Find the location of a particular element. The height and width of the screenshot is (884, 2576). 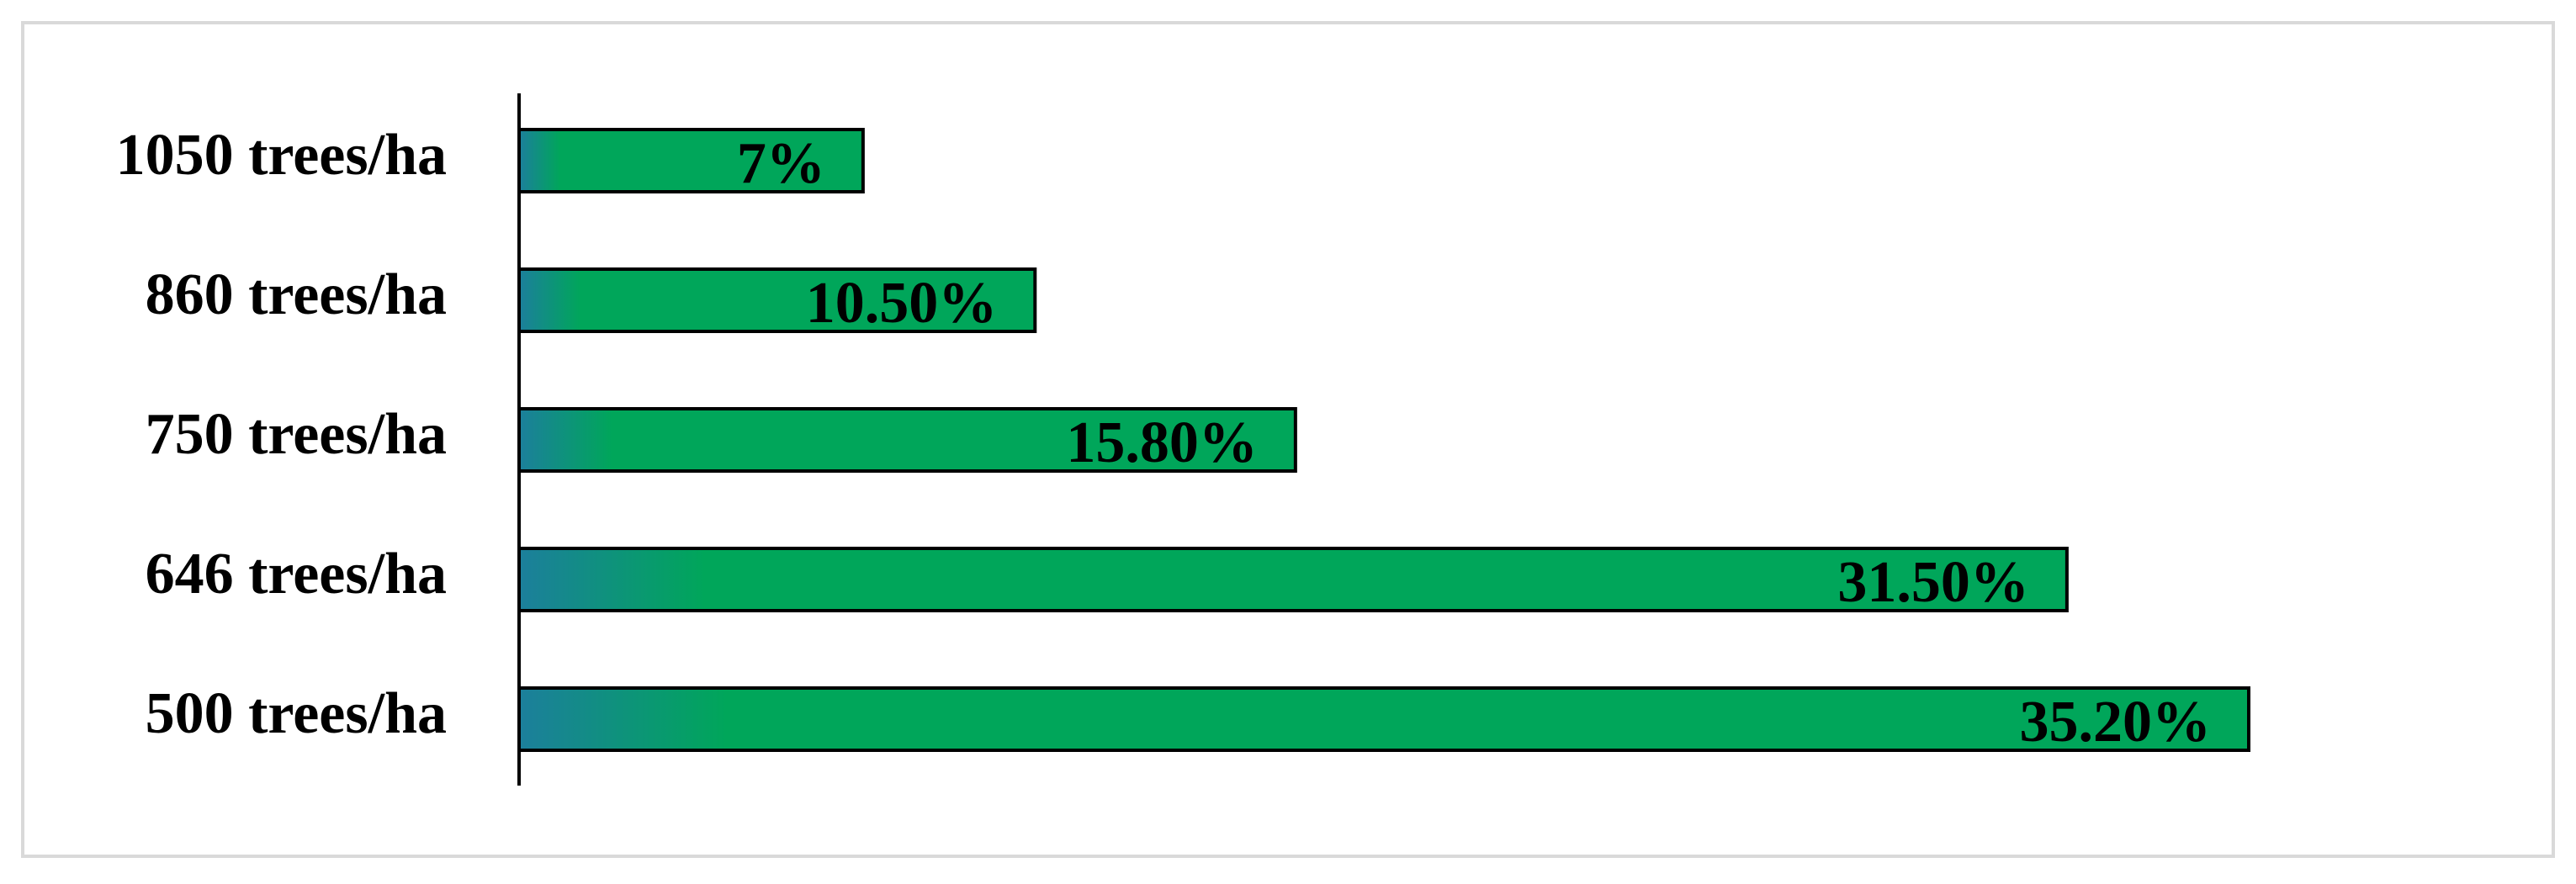

value-label: 35.20% is located at coordinates (2116, 722).